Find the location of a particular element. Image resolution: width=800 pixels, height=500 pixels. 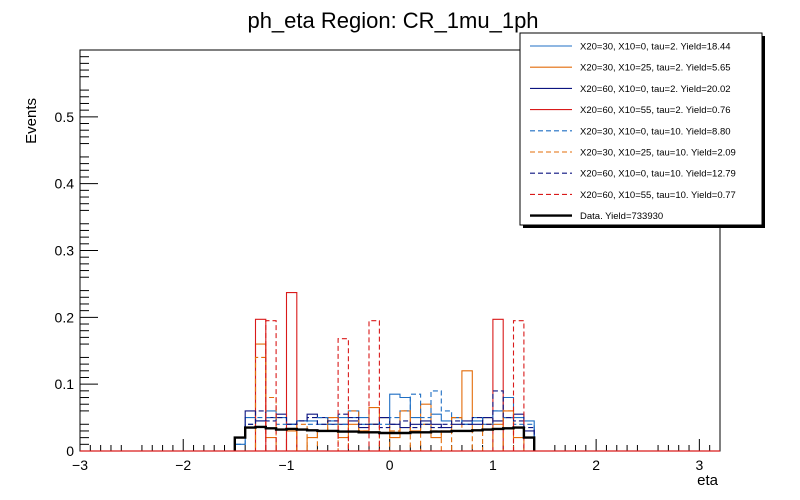

x-tick-label: 3 is located at coordinates (699, 465).